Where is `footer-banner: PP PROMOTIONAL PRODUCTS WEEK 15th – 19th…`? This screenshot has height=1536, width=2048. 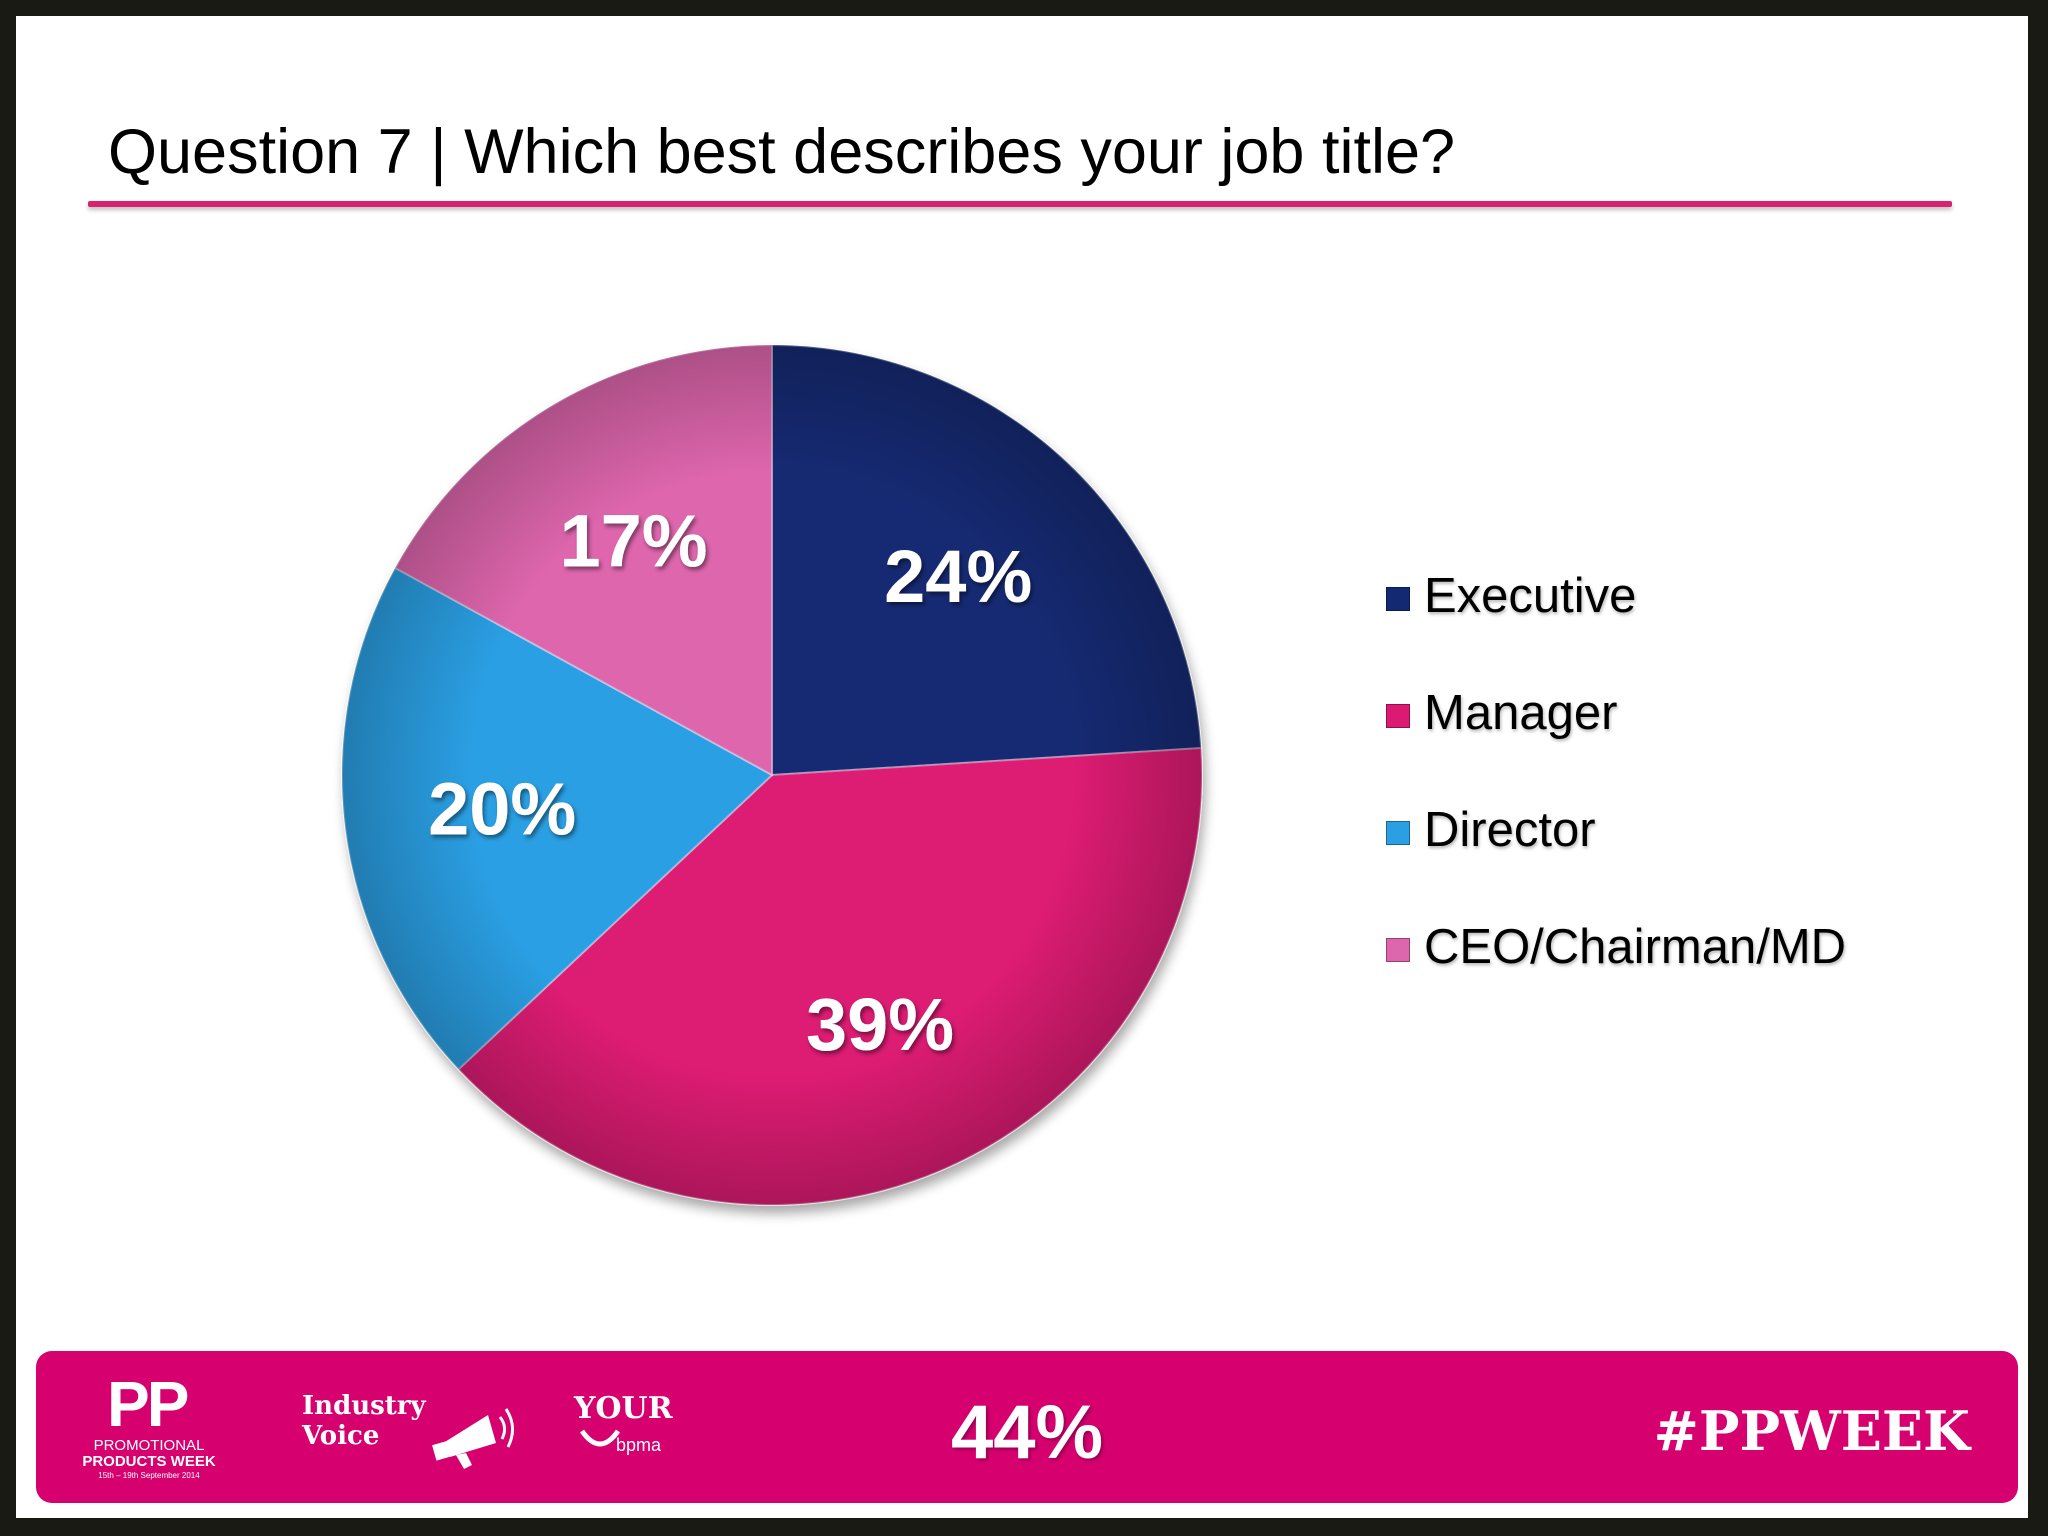 footer-banner: PP PROMOTIONAL PRODUCTS WEEK 15th – 19th… is located at coordinates (1027, 1427).